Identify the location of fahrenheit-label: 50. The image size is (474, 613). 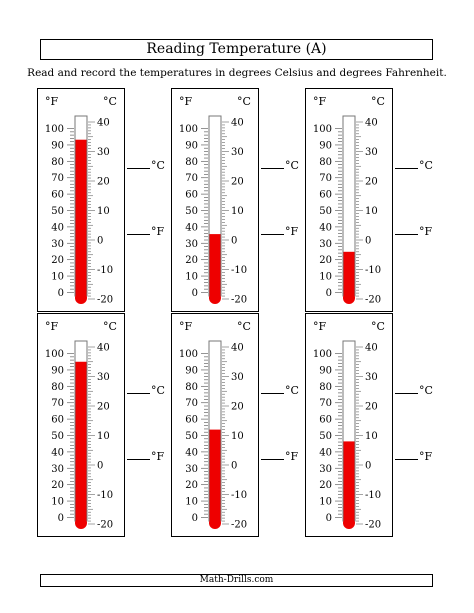
(325, 211).